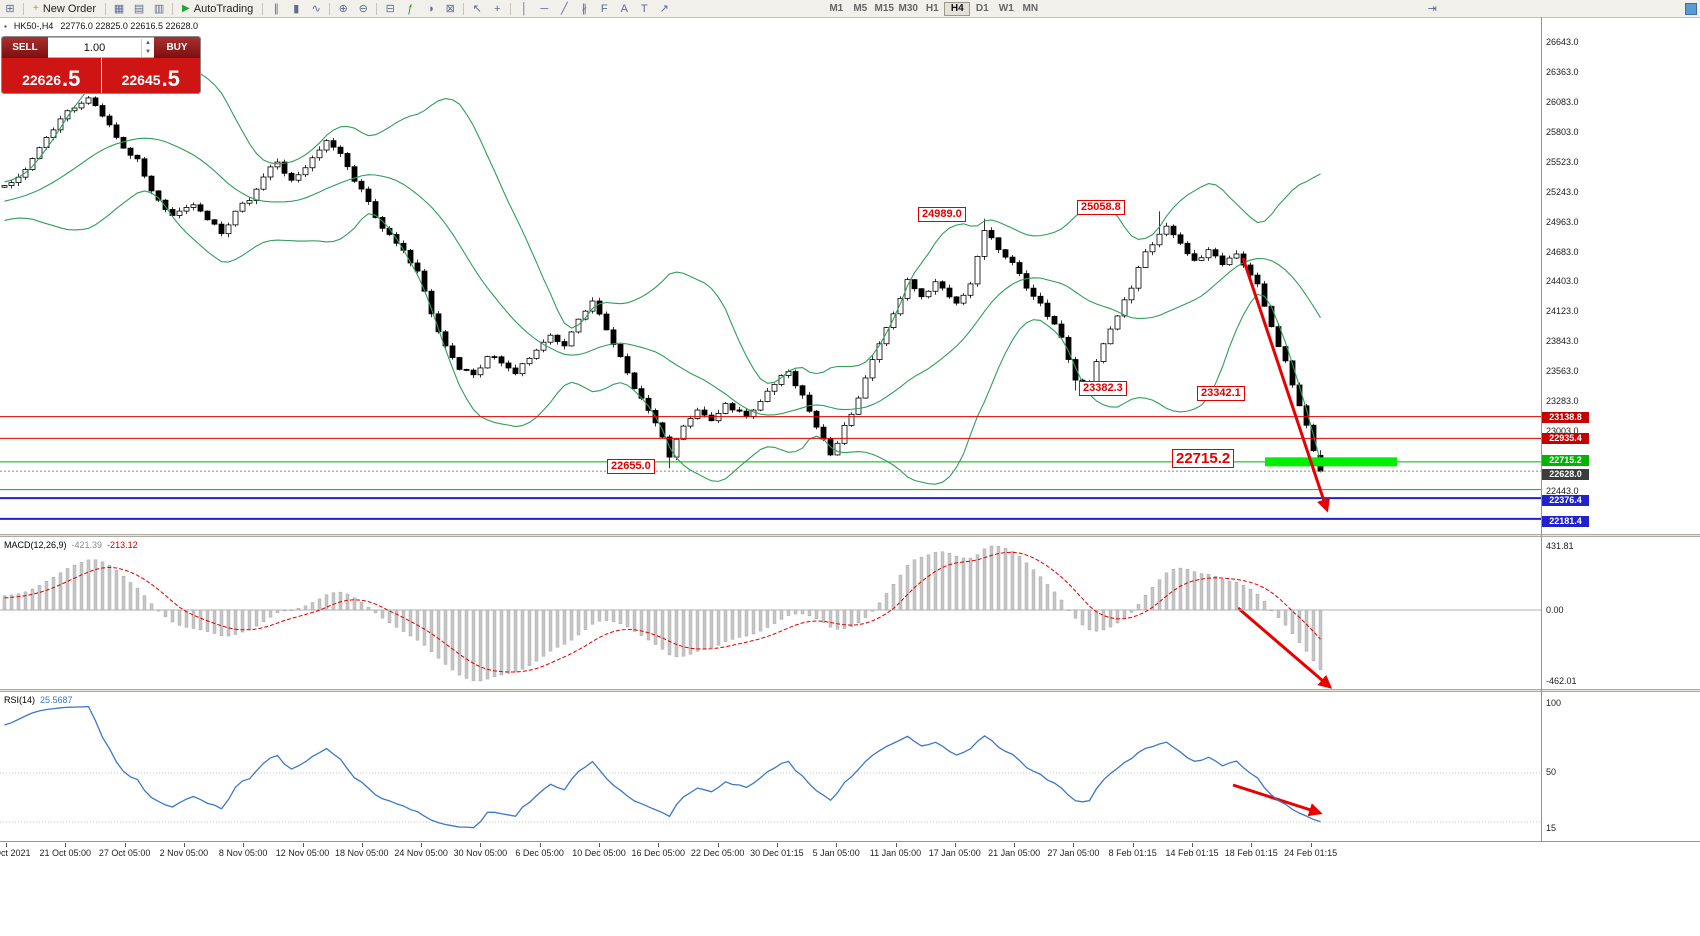 This screenshot has width=1700, height=936. What do you see at coordinates (177, 47) in the screenshot?
I see `buy-button: BUY` at bounding box center [177, 47].